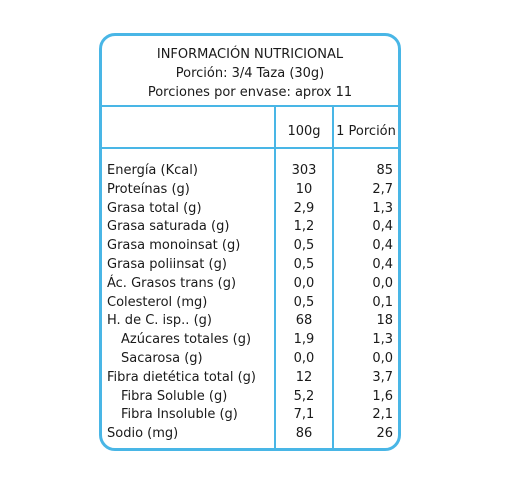 This screenshot has width=513, height=487. I want to click on nutrient-row: Energía (Kcal) 303 85, so click(250, 171).